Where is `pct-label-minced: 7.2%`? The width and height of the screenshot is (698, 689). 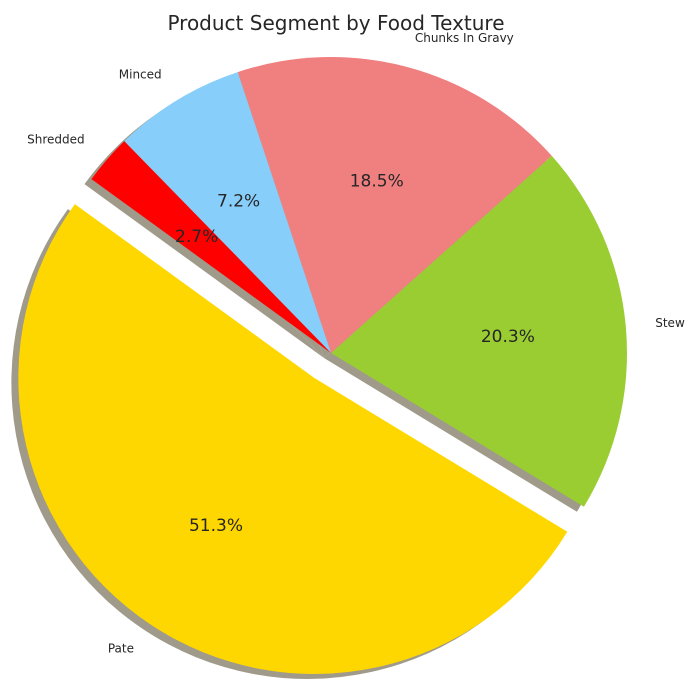
pct-label-minced: 7.2% is located at coordinates (238, 201).